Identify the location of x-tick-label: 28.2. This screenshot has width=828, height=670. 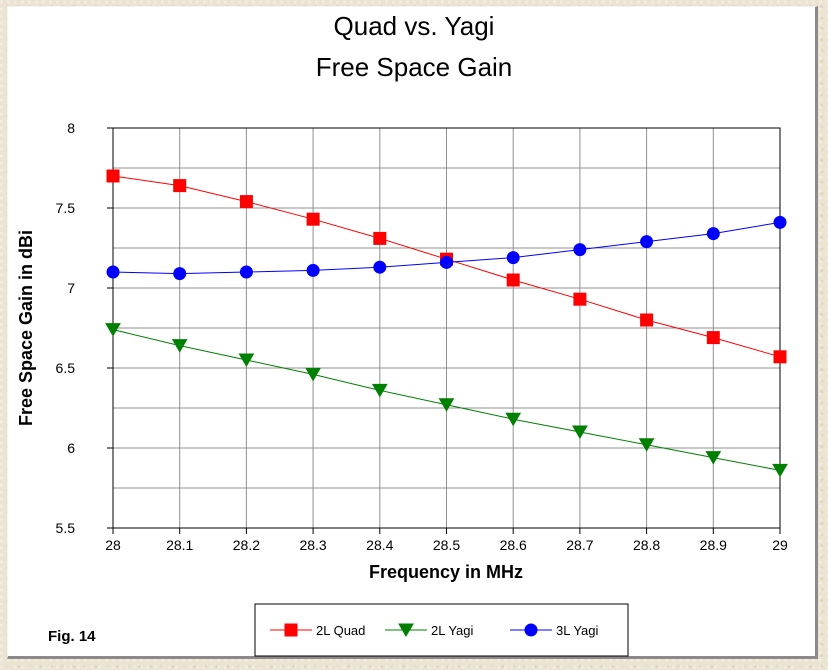
(246, 545).